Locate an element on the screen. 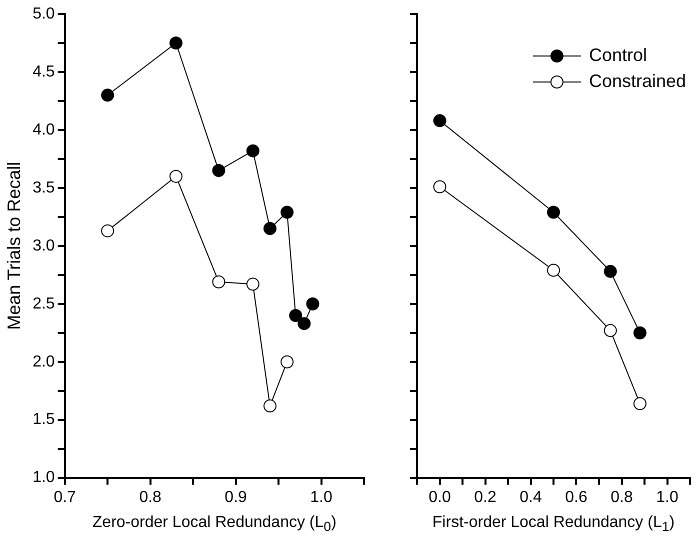  y-tick-label: 2.0 is located at coordinates (43, 361).